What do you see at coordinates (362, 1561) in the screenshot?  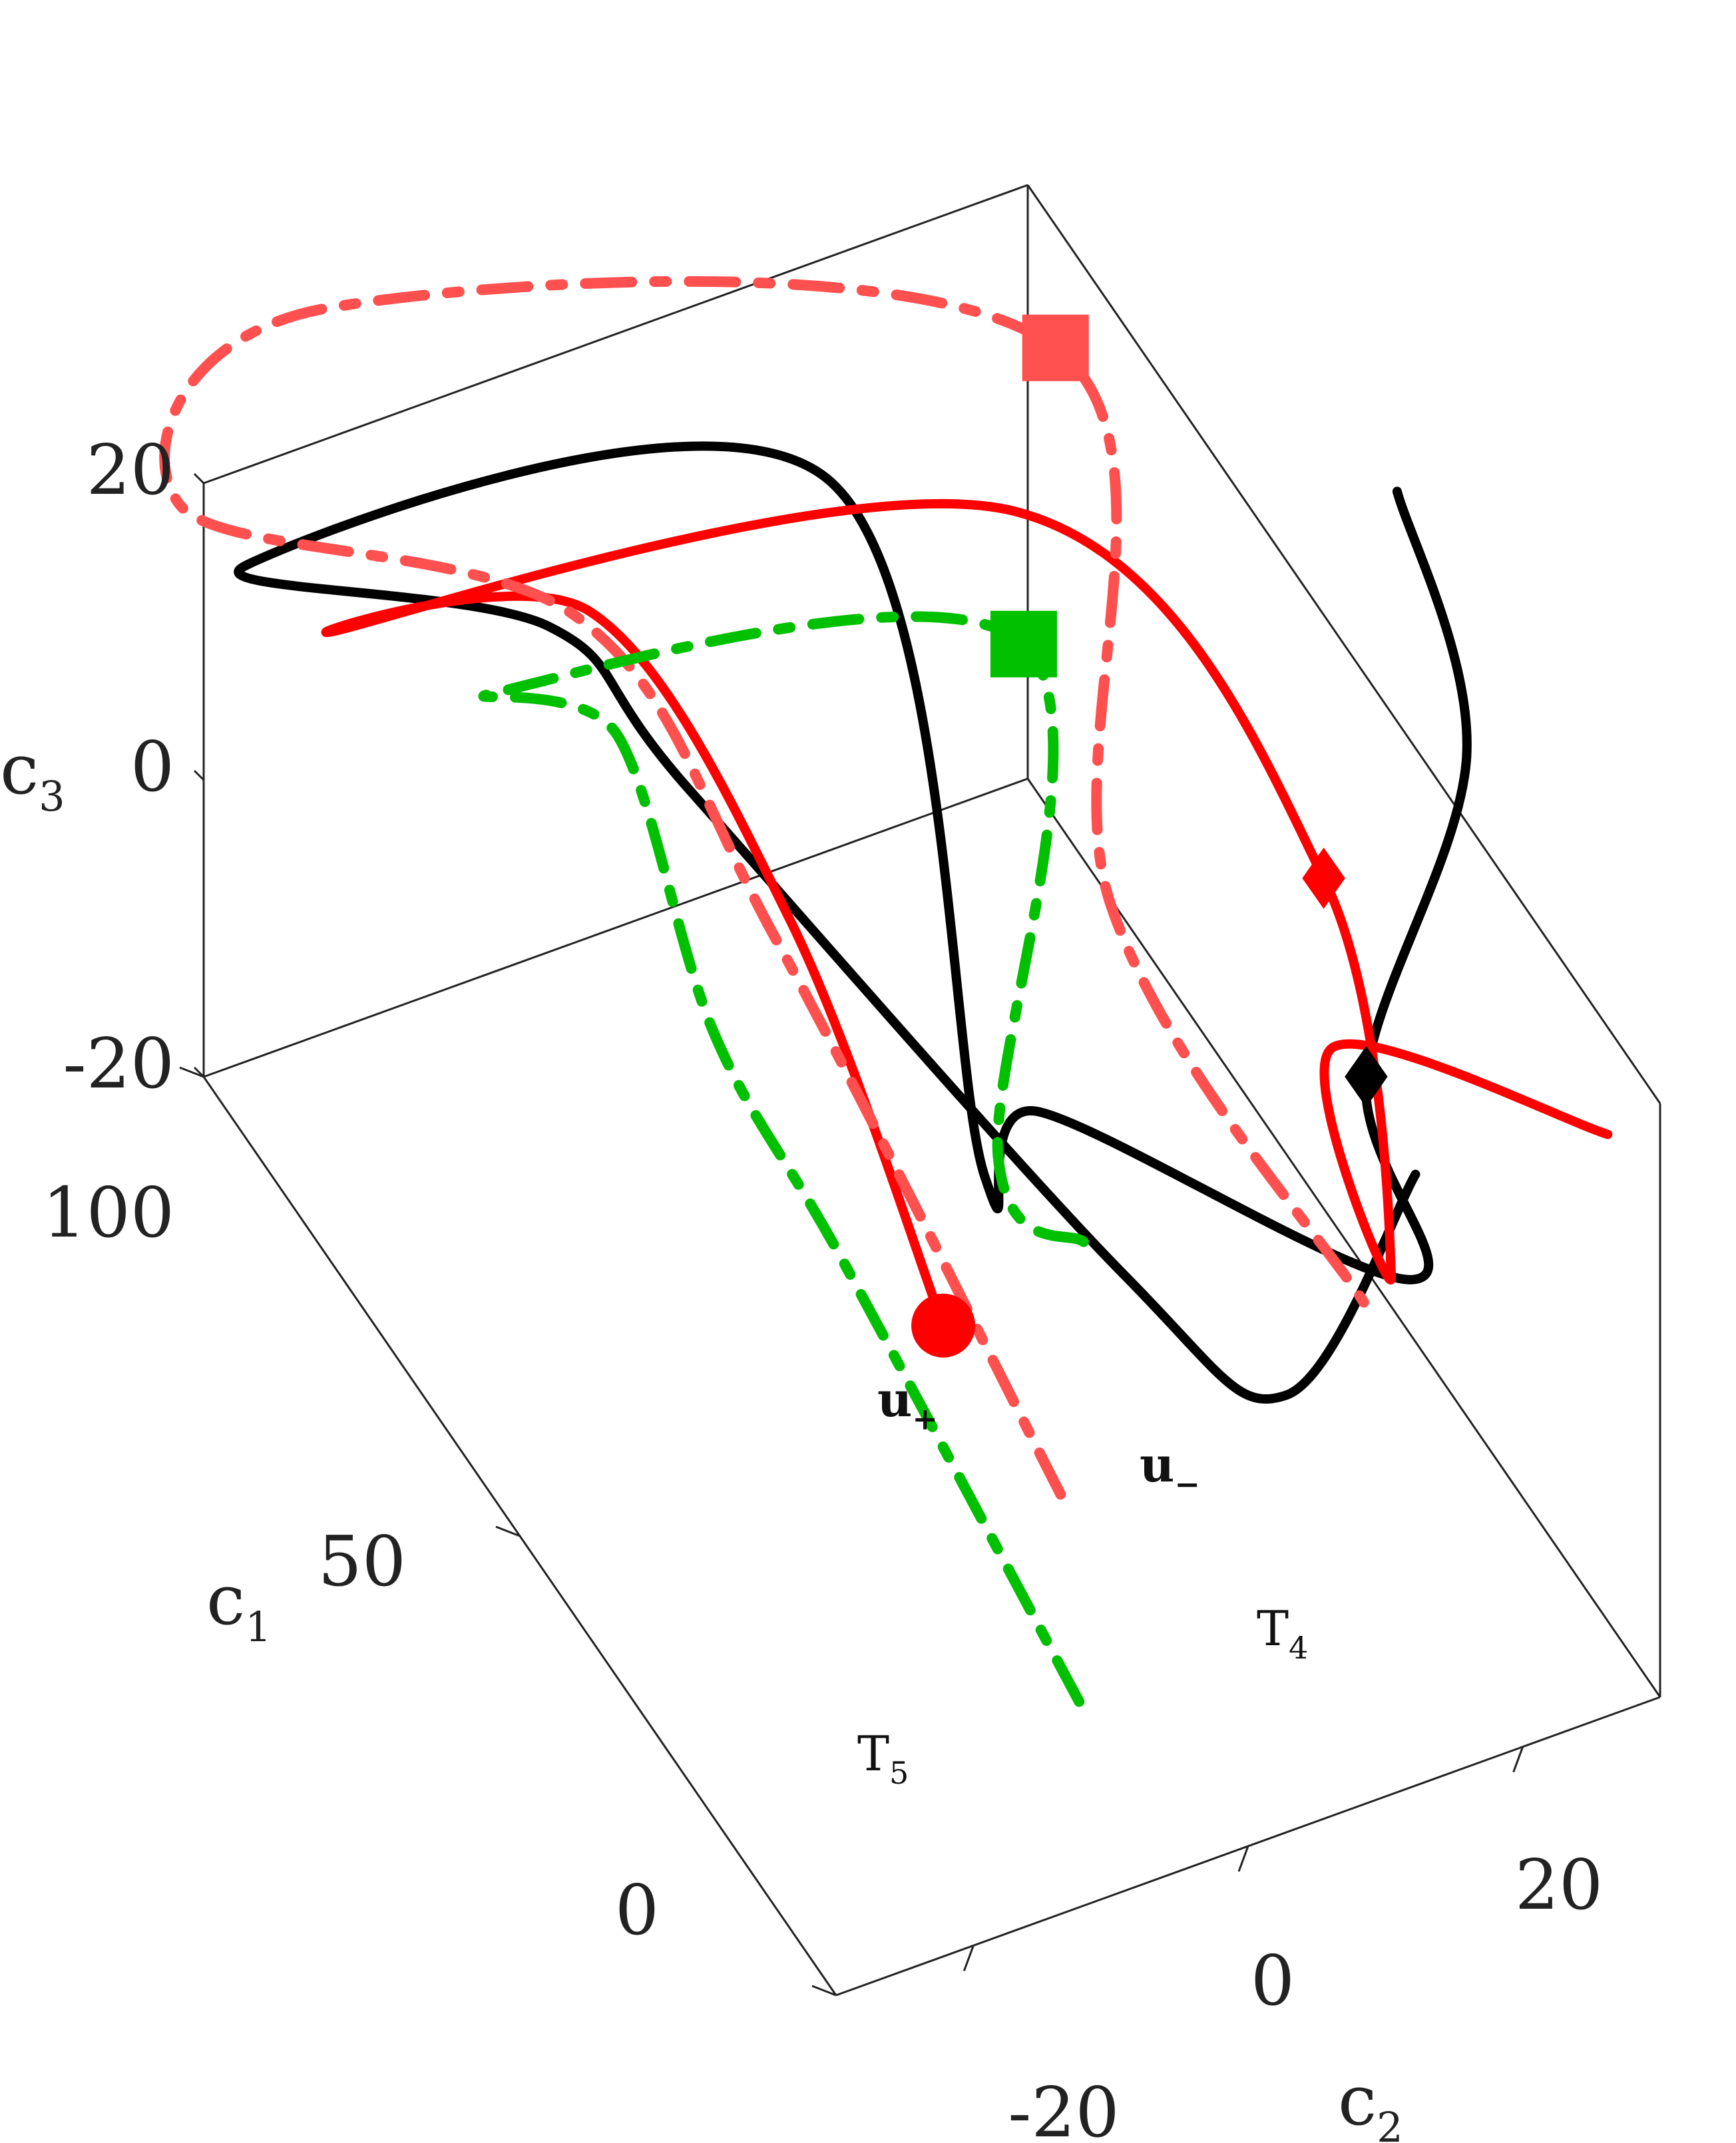 I see `c1-tick-label-50: 50` at bounding box center [362, 1561].